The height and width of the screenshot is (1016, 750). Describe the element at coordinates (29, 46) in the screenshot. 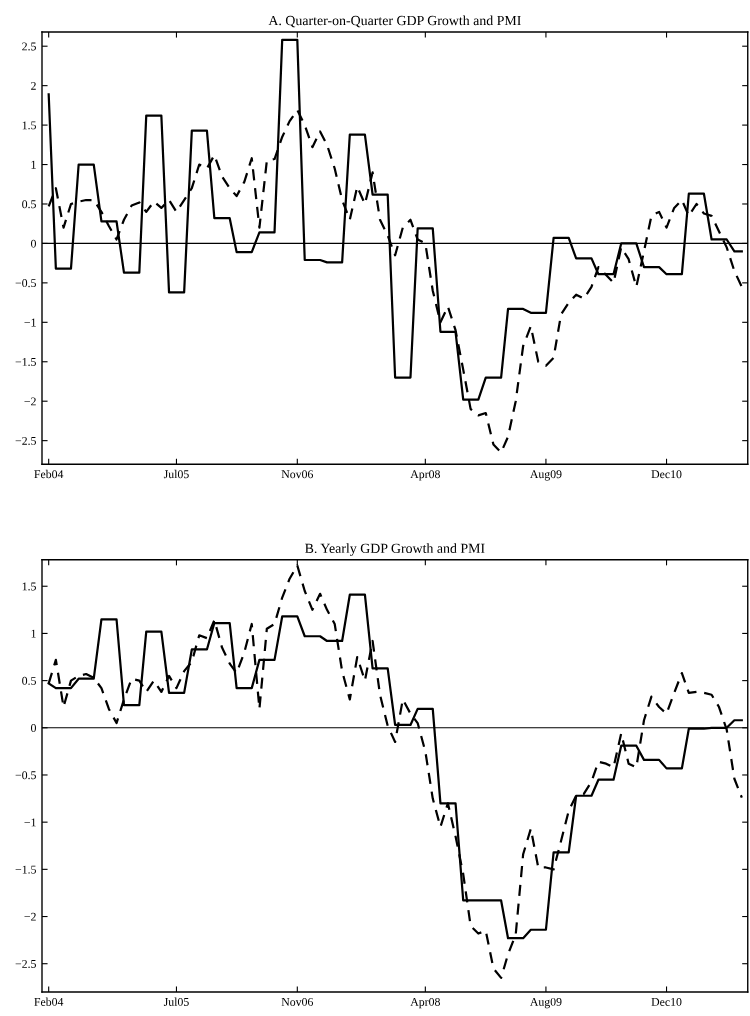

I see `y-tick-label: 2.5` at that location.